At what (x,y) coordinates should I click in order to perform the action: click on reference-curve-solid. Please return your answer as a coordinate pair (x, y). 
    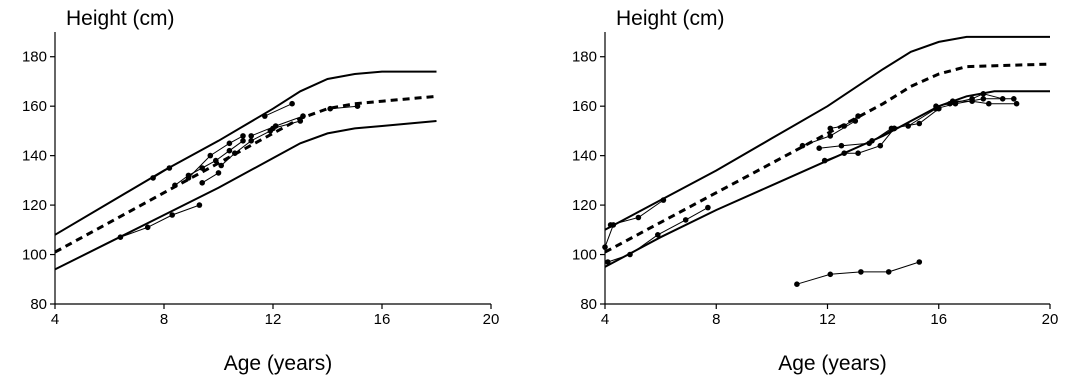
    Looking at the image, I should click on (245, 195).